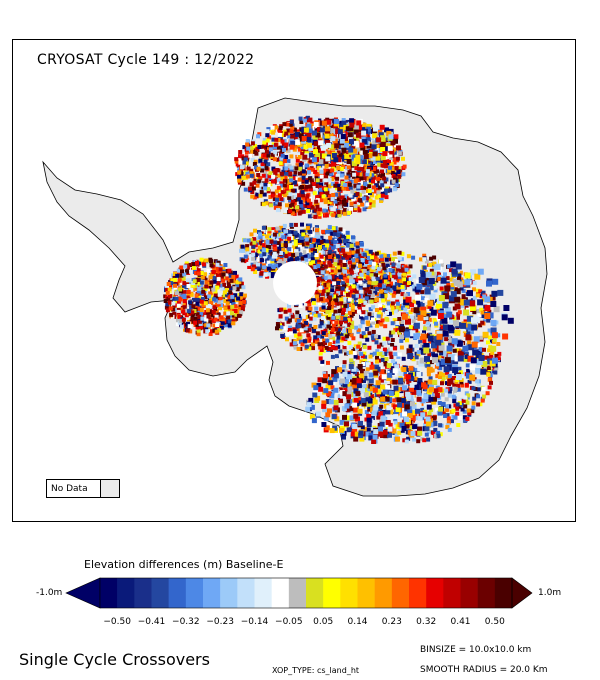  I want to click on smooth-radius-label: SMOOTH RADIUS = 20.0 Km, so click(484, 670).